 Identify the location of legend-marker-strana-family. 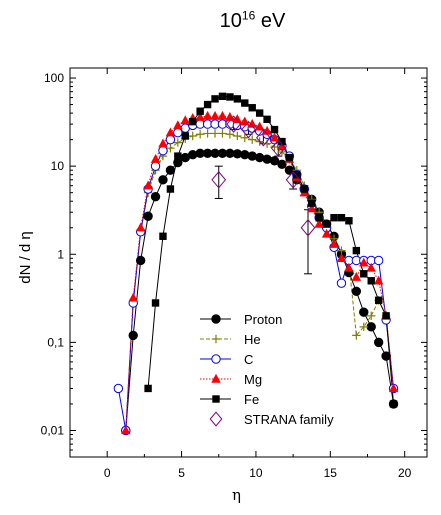
(216, 419).